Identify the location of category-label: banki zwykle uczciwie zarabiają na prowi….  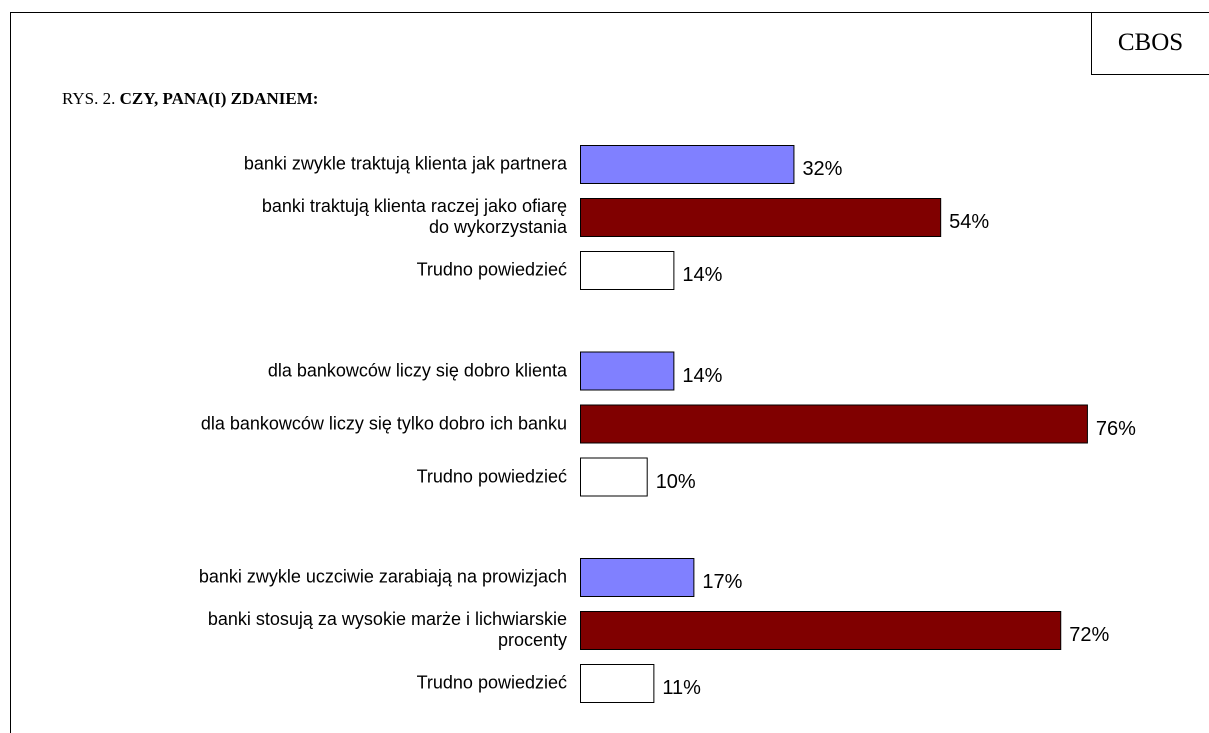
(382, 576).